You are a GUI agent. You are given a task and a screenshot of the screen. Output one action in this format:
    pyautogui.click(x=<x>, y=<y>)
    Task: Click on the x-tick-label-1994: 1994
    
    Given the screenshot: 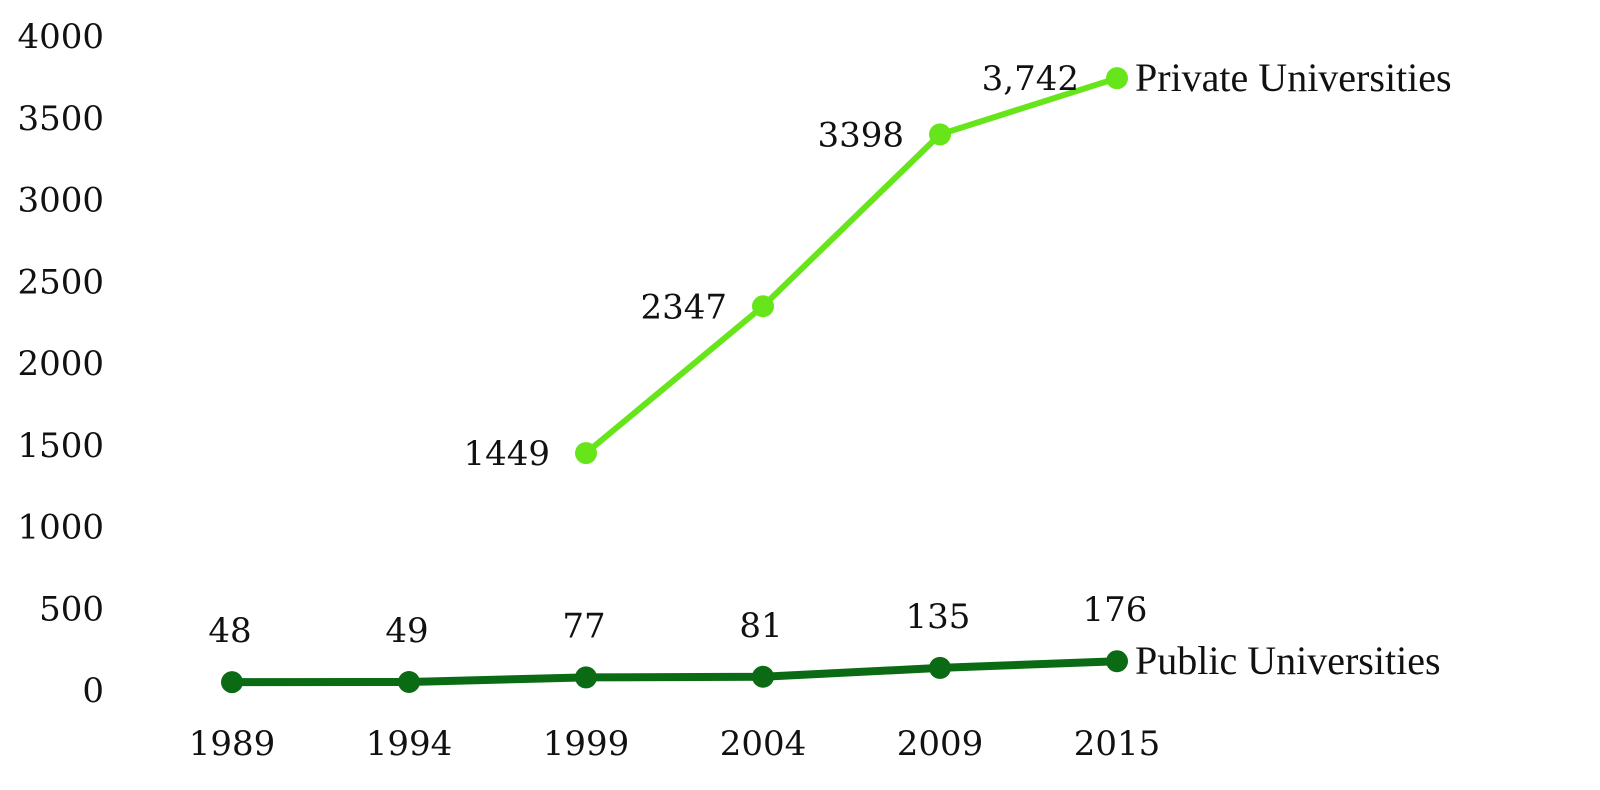 What is the action you would take?
    pyautogui.click(x=409, y=744)
    